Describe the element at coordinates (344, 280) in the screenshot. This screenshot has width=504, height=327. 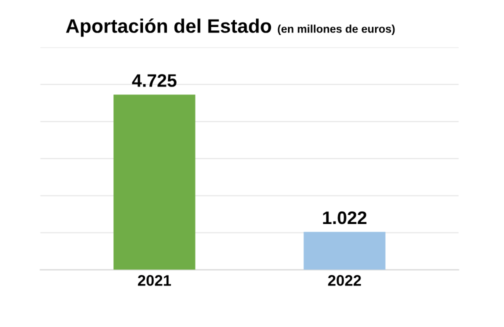
I see `x-tick-label: 2022` at that location.